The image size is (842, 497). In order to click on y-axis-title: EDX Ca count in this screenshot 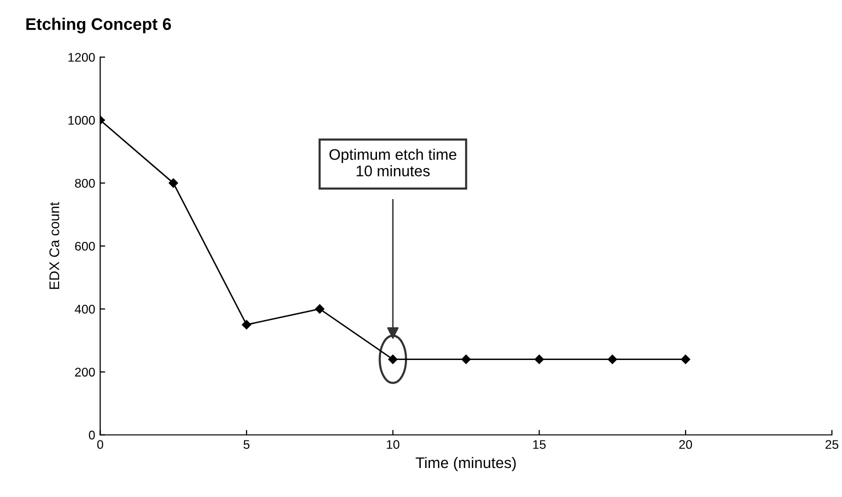, I will do `click(54, 245)`.